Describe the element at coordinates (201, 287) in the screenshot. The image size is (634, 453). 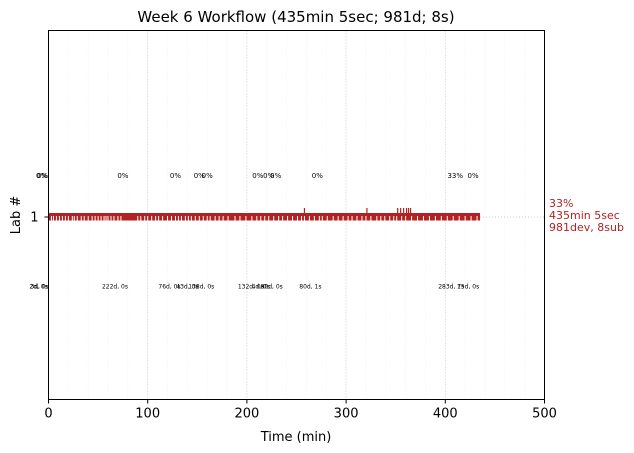
I see `gap-label: 138d, 0s` at that location.